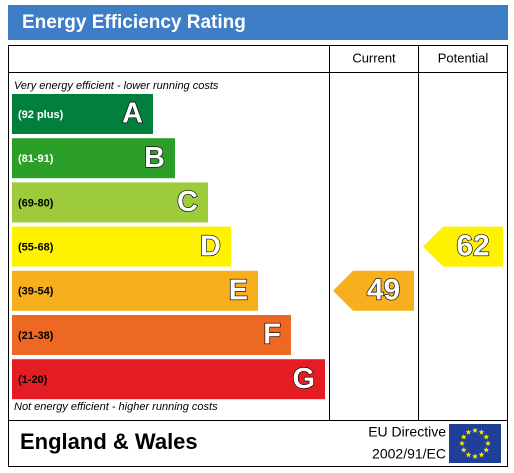  I want to click on potential-header: Potential, so click(463, 57).